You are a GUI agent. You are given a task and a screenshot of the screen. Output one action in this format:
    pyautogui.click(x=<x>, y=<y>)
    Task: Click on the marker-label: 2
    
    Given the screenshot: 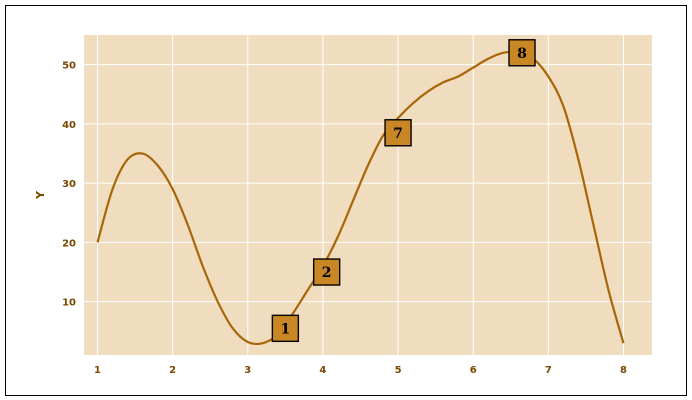 What is the action you would take?
    pyautogui.click(x=327, y=273)
    